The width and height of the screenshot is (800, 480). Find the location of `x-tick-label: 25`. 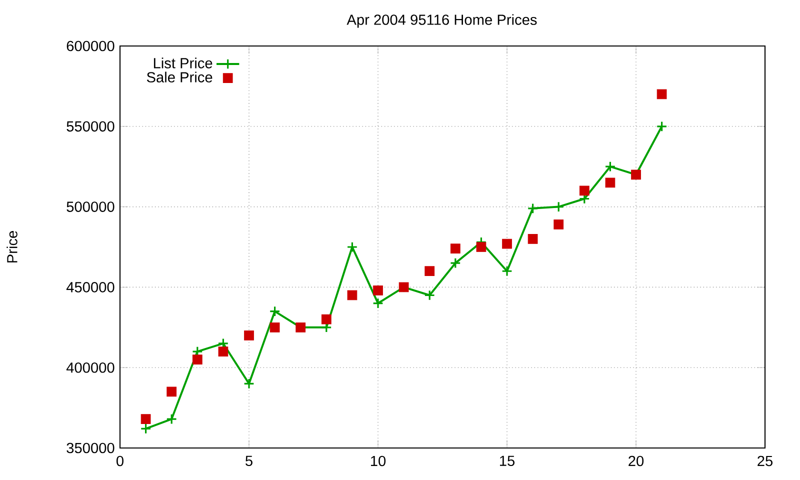

x-tick-label: 25 is located at coordinates (765, 461).